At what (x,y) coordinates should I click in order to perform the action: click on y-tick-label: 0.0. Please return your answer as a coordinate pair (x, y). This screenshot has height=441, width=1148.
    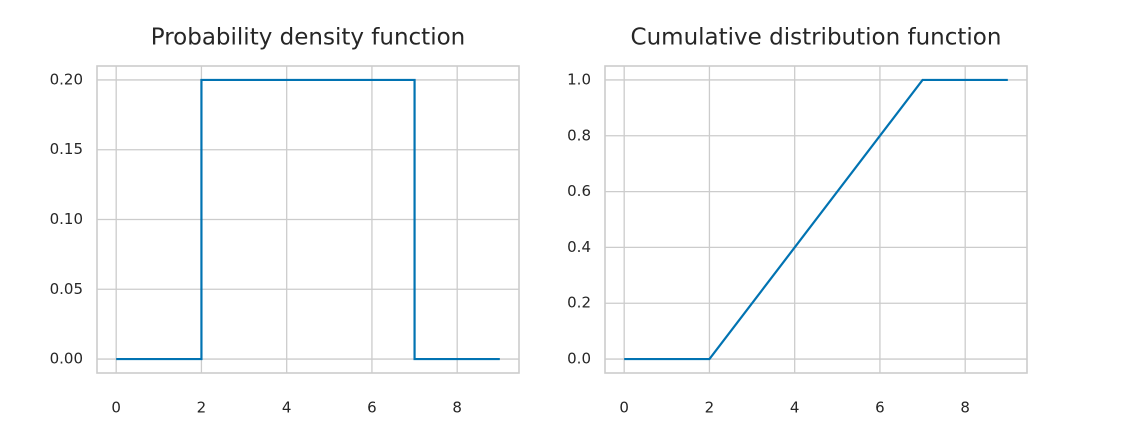
    Looking at the image, I should click on (579, 359).